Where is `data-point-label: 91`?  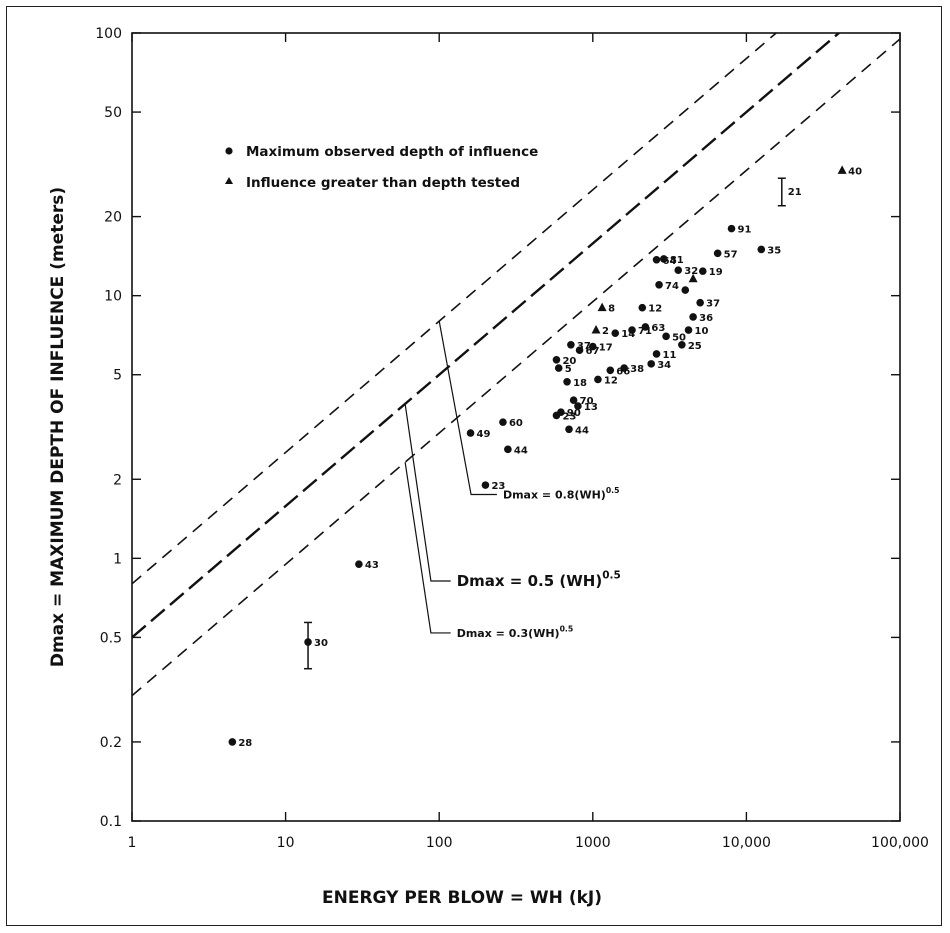 data-point-label: 91 is located at coordinates (745, 230).